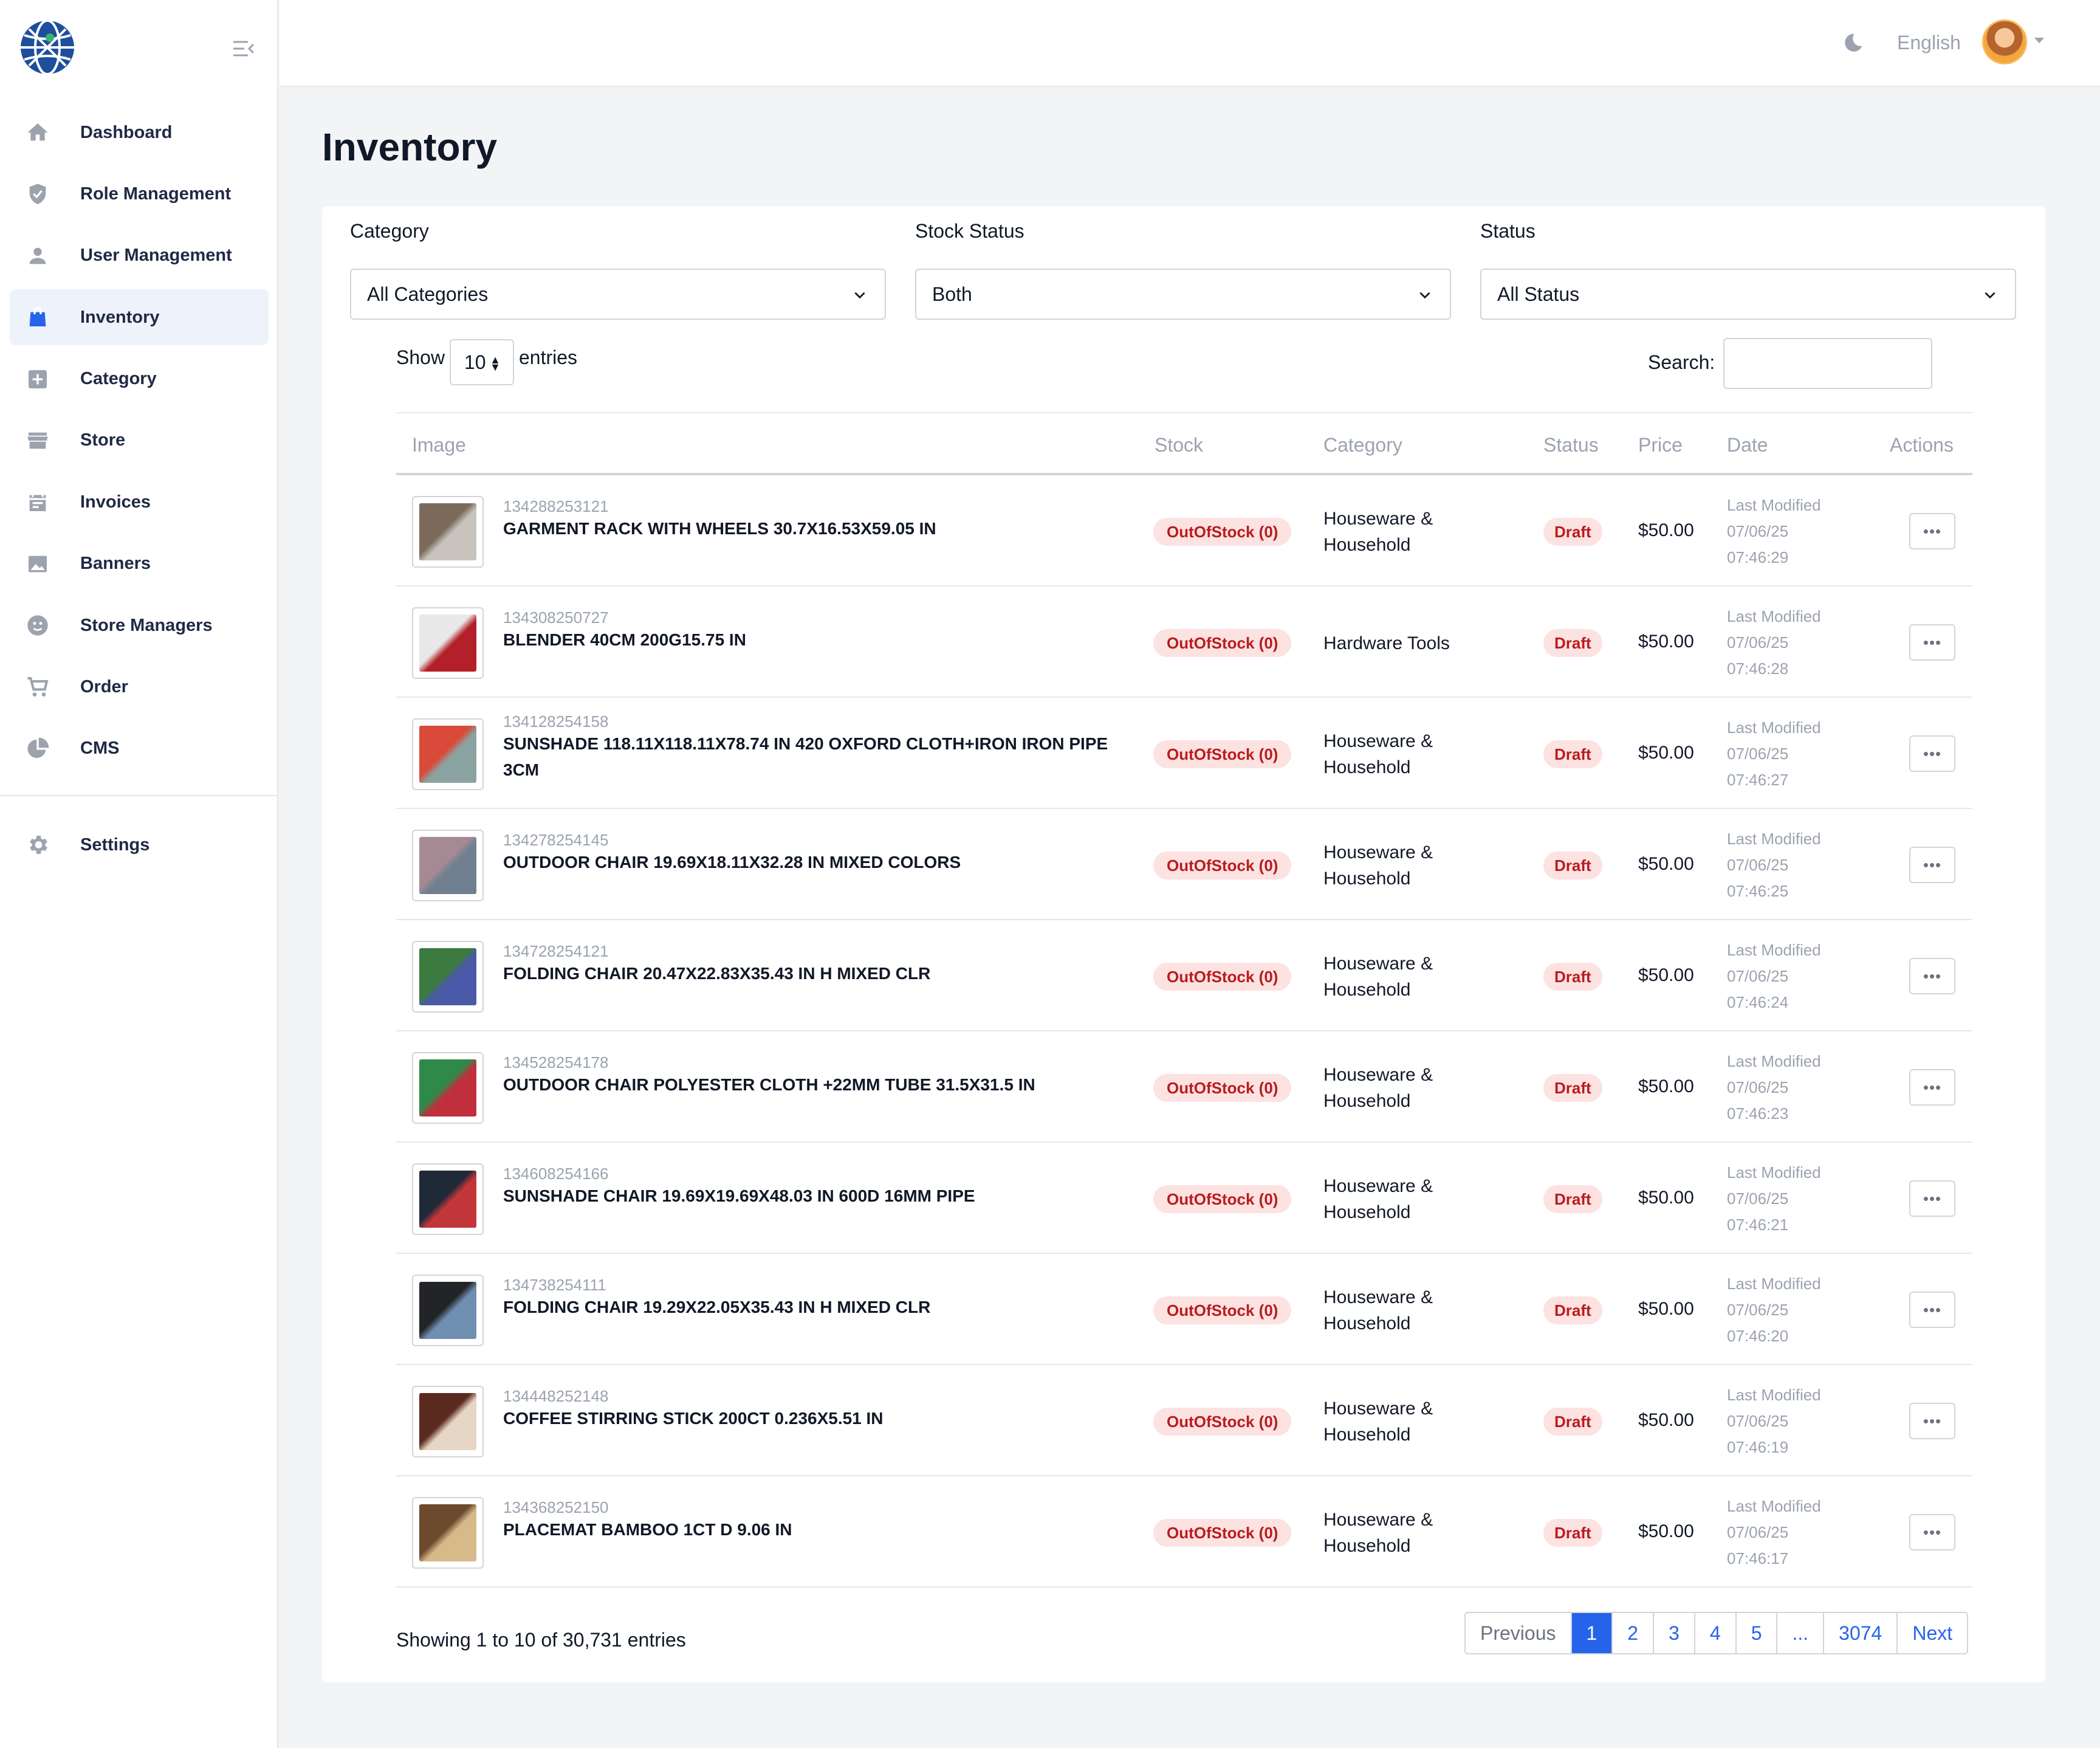 The height and width of the screenshot is (1748, 2100). Describe the element at coordinates (1367, 990) in the screenshot. I see `category-line-2: Household` at that location.